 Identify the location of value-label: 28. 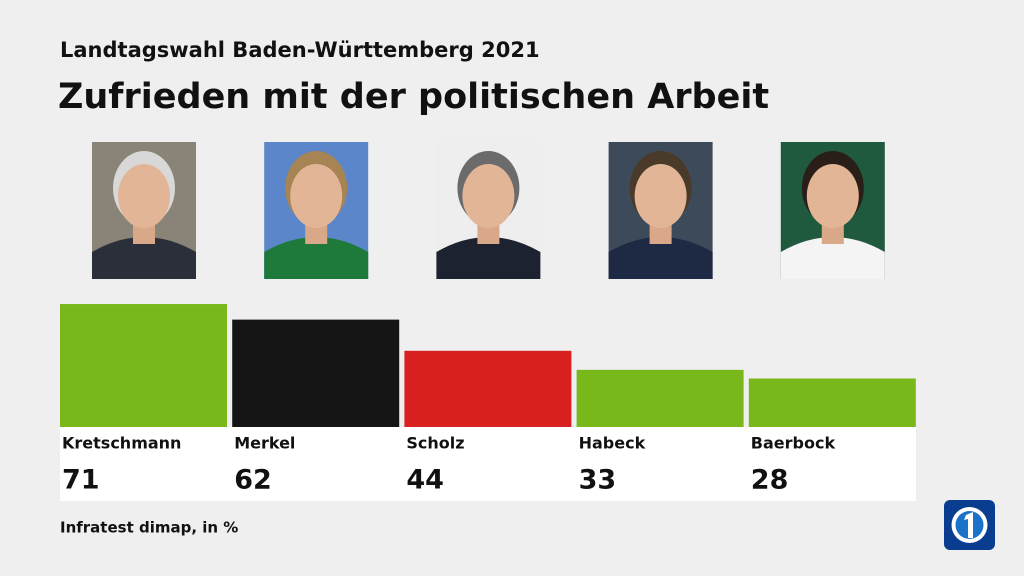
(770, 480).